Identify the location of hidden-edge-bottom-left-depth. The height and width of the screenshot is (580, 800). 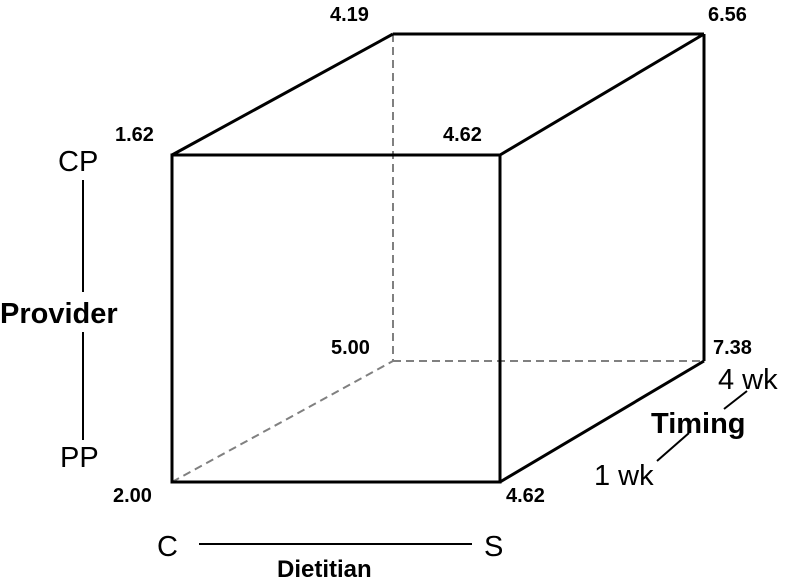
(282, 421).